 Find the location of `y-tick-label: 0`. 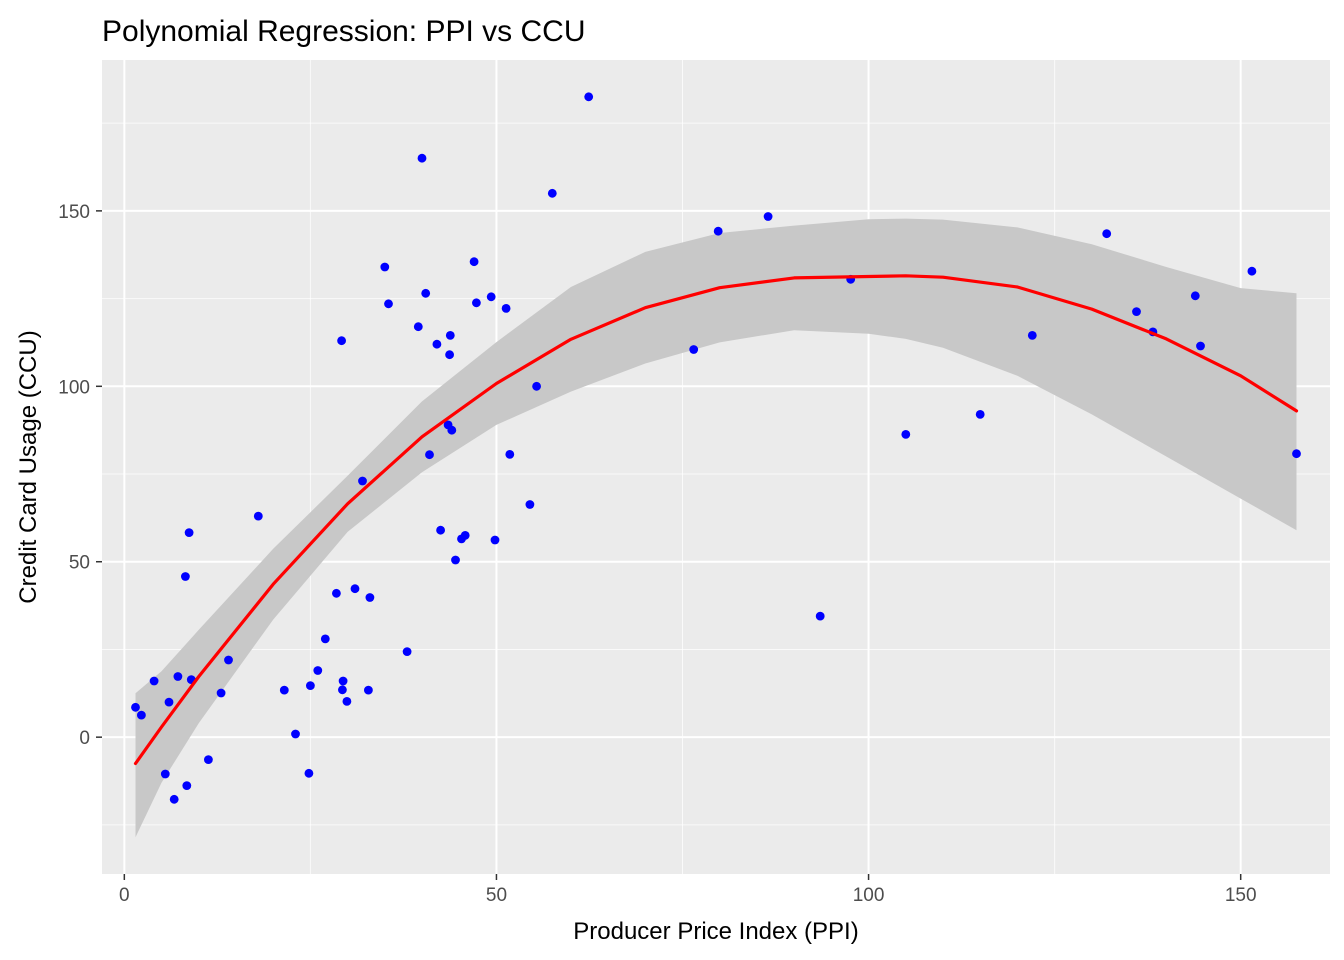

y-tick-label: 0 is located at coordinates (84, 738).